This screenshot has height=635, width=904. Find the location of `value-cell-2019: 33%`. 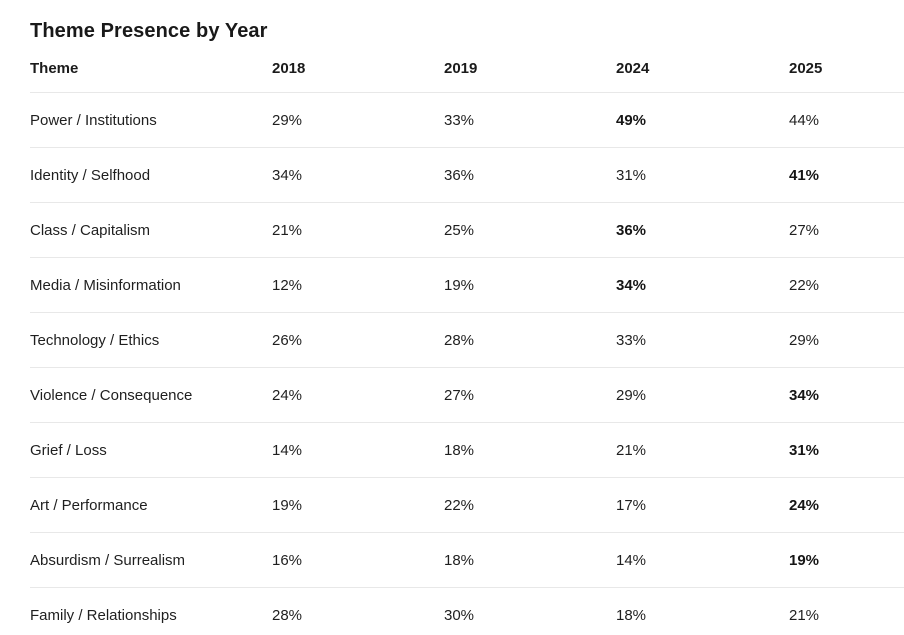

value-cell-2019: 33% is located at coordinates (459, 120).